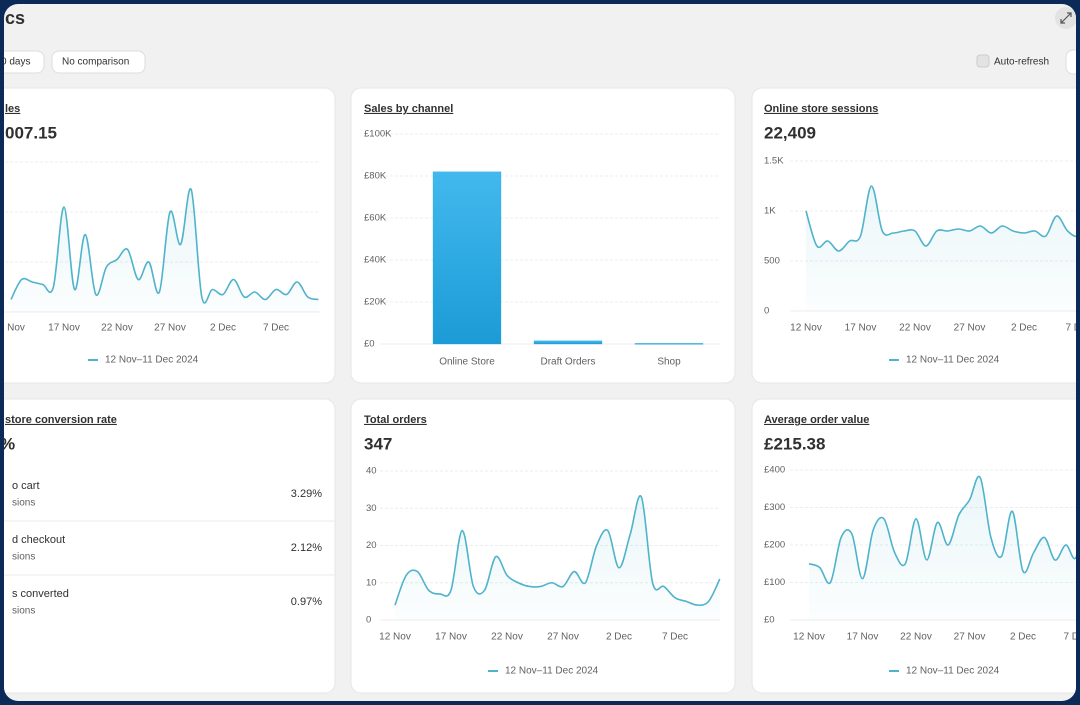  Describe the element at coordinates (378, 134) in the screenshot. I see `y-tick-label: £100K` at that location.